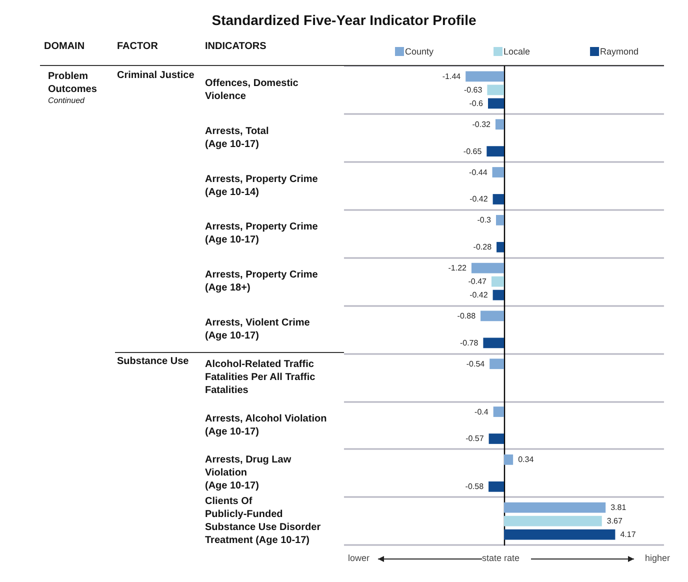 The image size is (688, 582). Describe the element at coordinates (344, 20) in the screenshot. I see `chart-title: Standardized Five-Year Indicator Profile` at that location.